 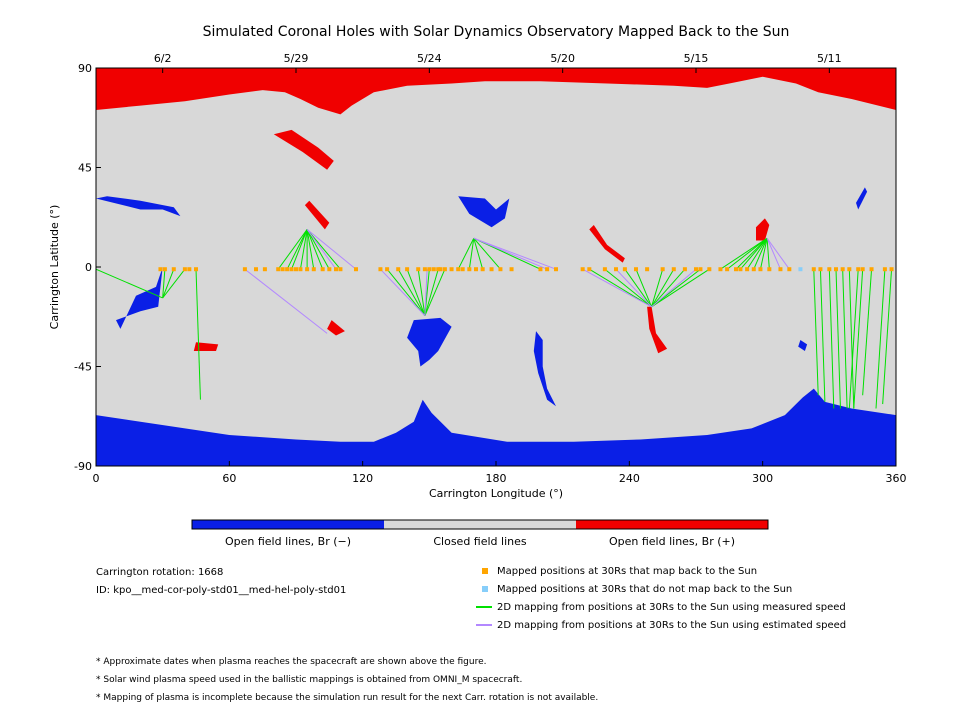 I want to click on x-tick-label: 60, so click(x=229, y=478).